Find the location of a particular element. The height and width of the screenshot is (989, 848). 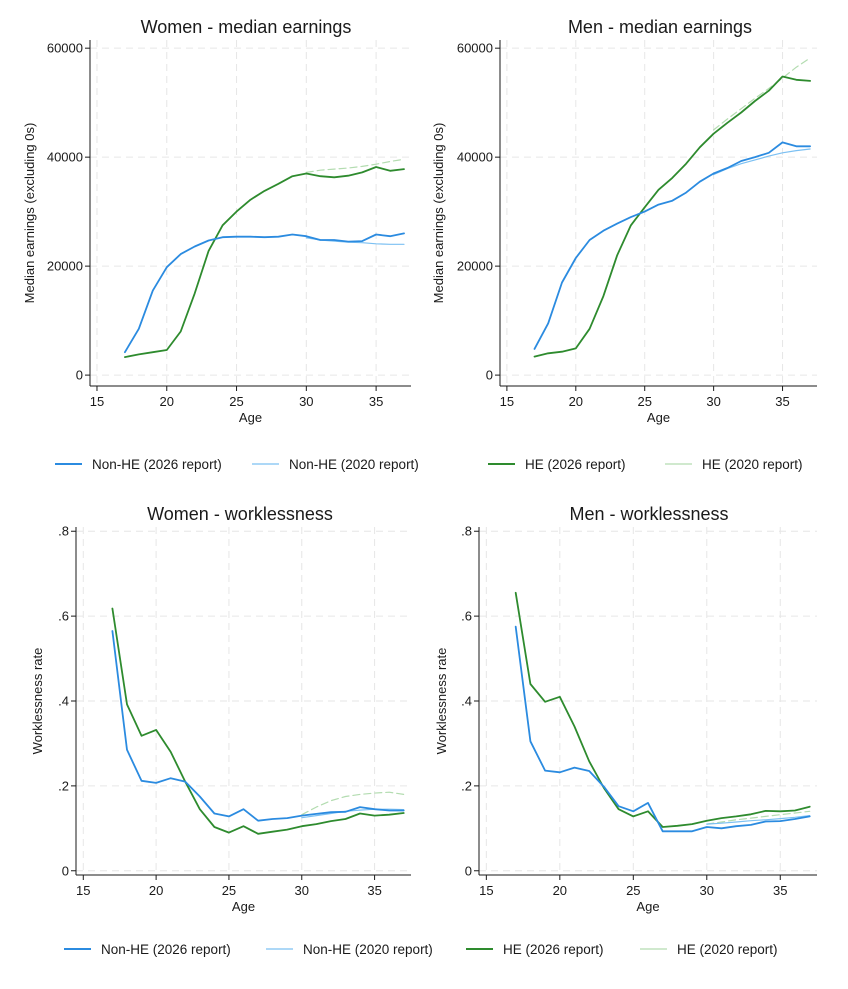

chart-title: Women - worklessness is located at coordinates (240, 514).